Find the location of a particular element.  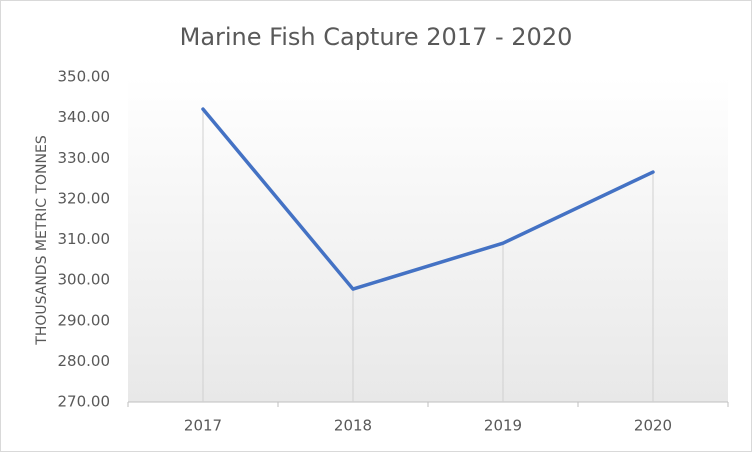

y-tick-label: 300.00 is located at coordinates (84, 280).